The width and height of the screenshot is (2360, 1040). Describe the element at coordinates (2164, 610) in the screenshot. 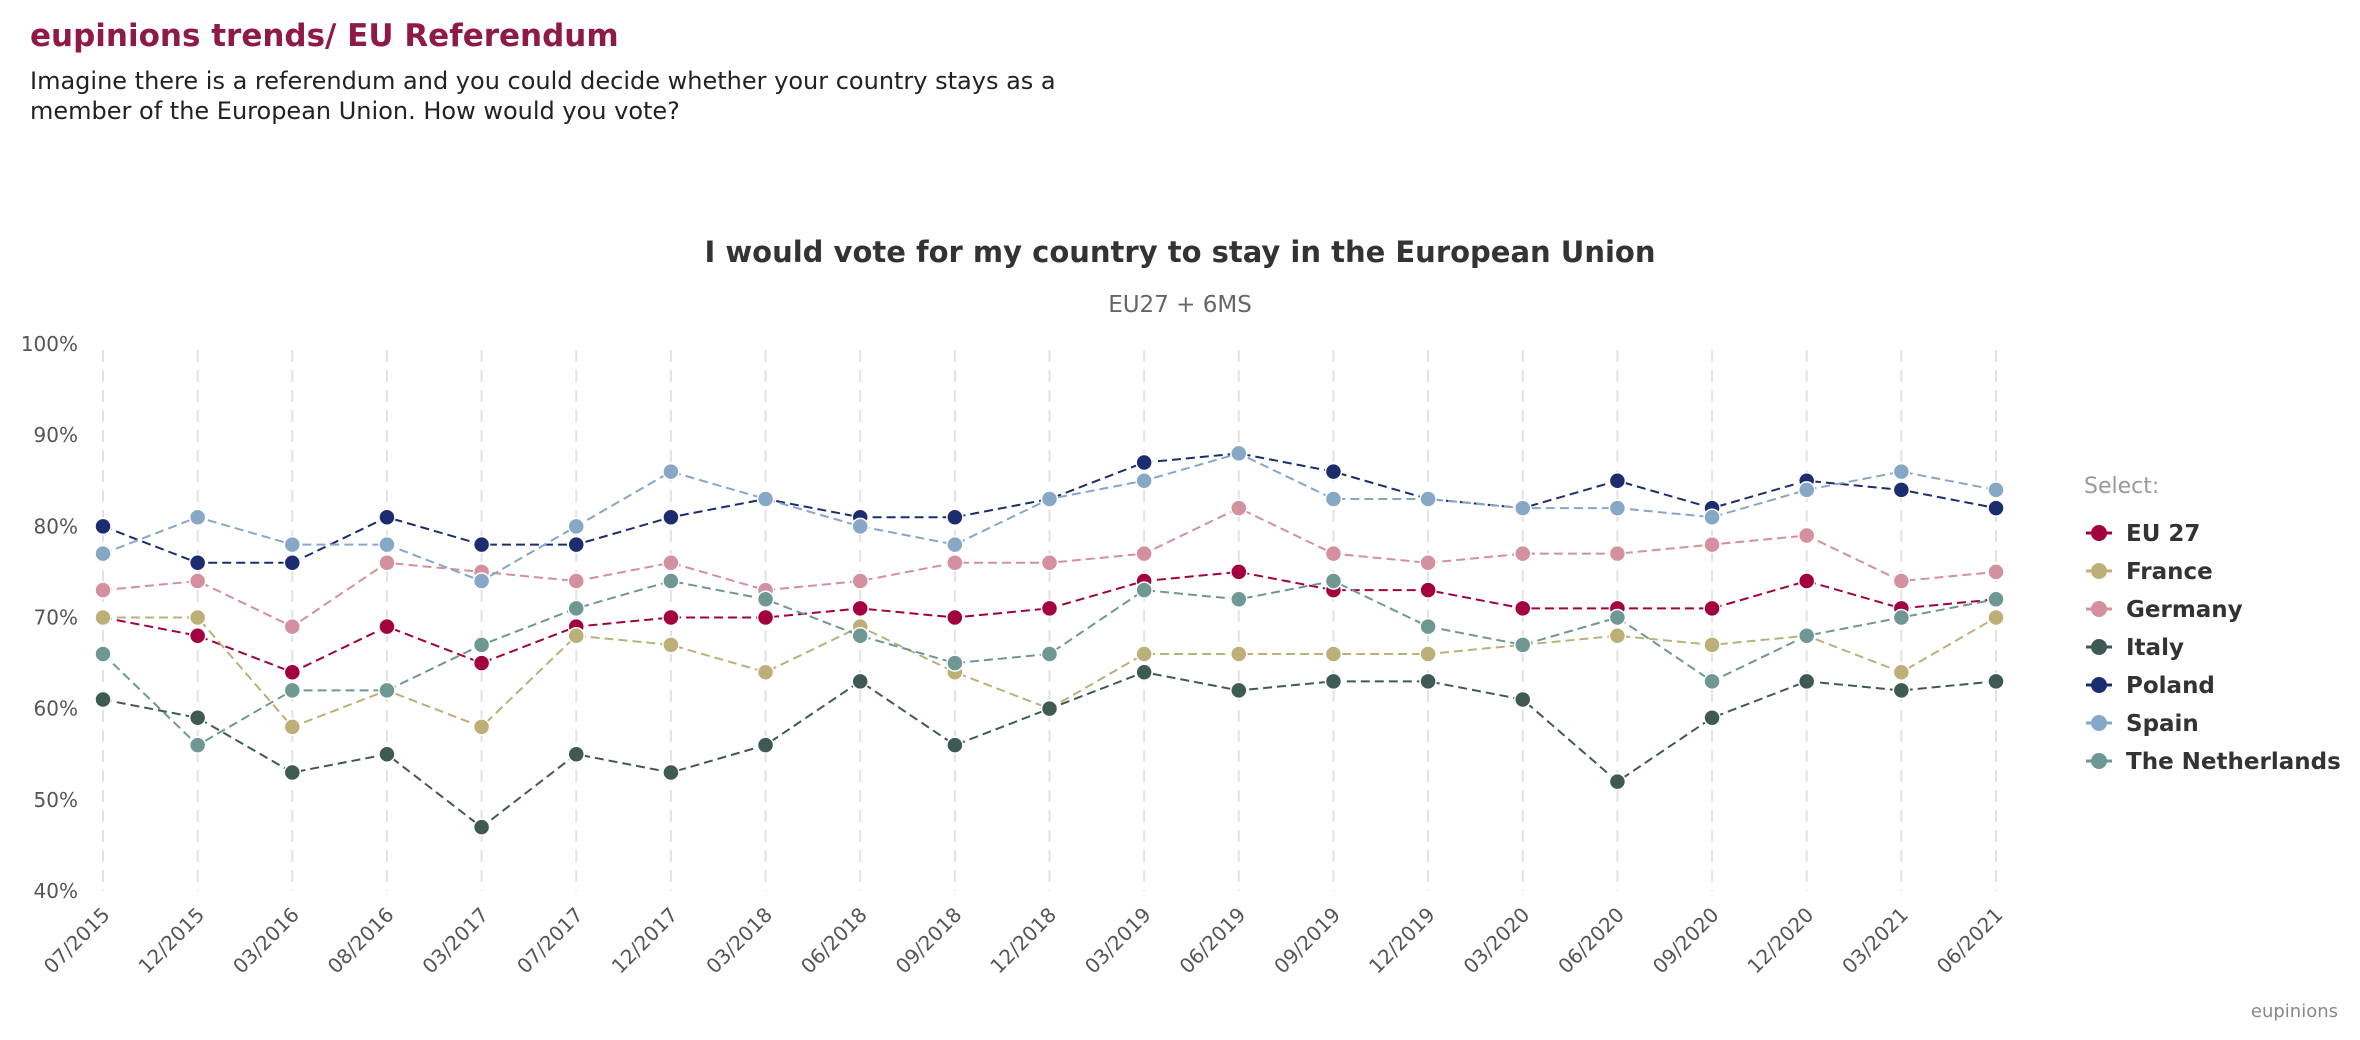

I see `legend-item-germany: Germany` at that location.